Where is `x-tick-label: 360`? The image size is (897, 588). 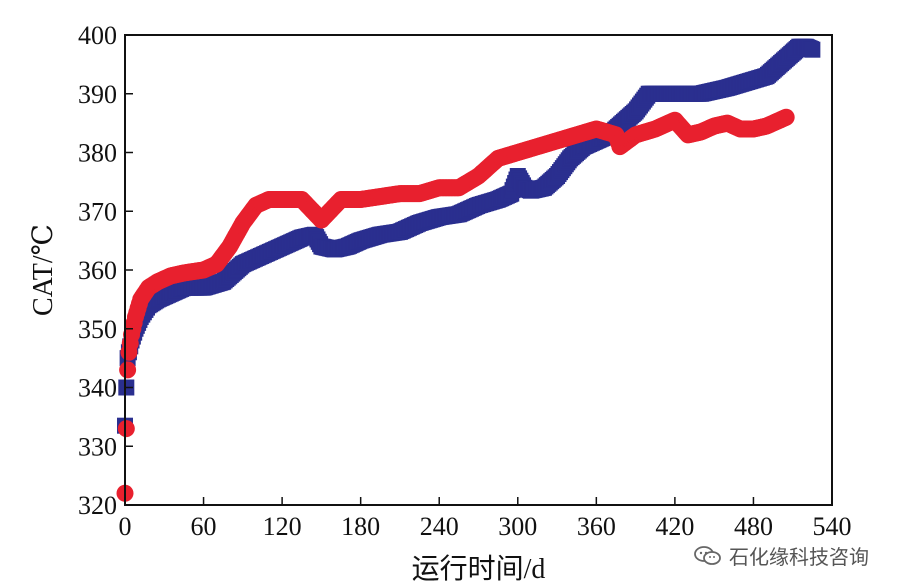 x-tick-label: 360 is located at coordinates (596, 526).